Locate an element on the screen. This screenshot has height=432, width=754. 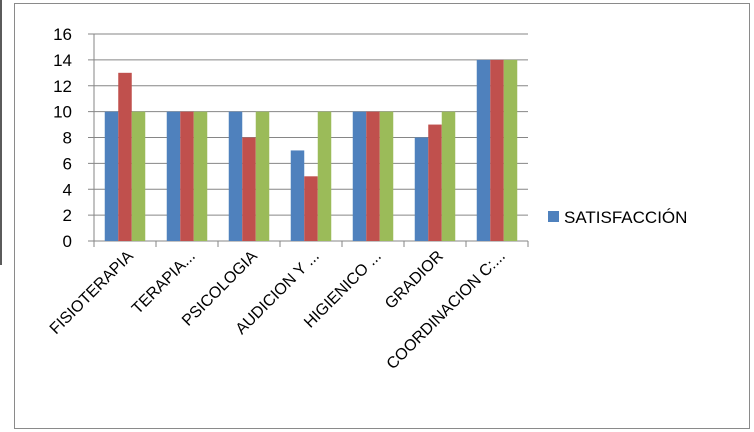
y-tick-labels: 0 2 4 6 8 10 12 14 16 is located at coordinates (62, 138).